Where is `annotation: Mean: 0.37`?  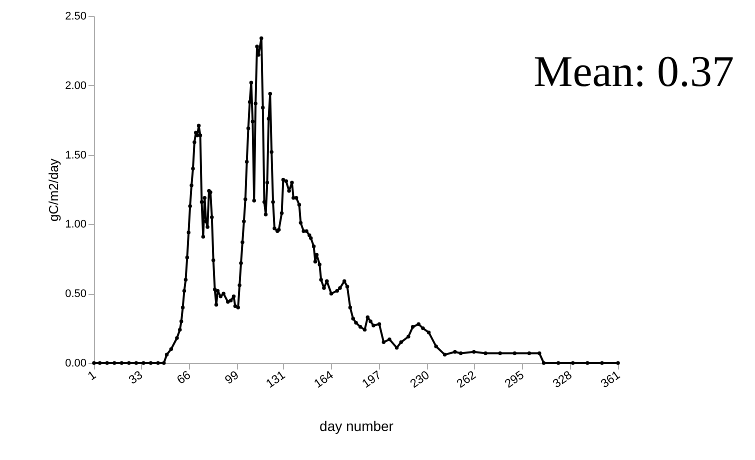 annotation: Mean: 0.37 is located at coordinates (634, 71).